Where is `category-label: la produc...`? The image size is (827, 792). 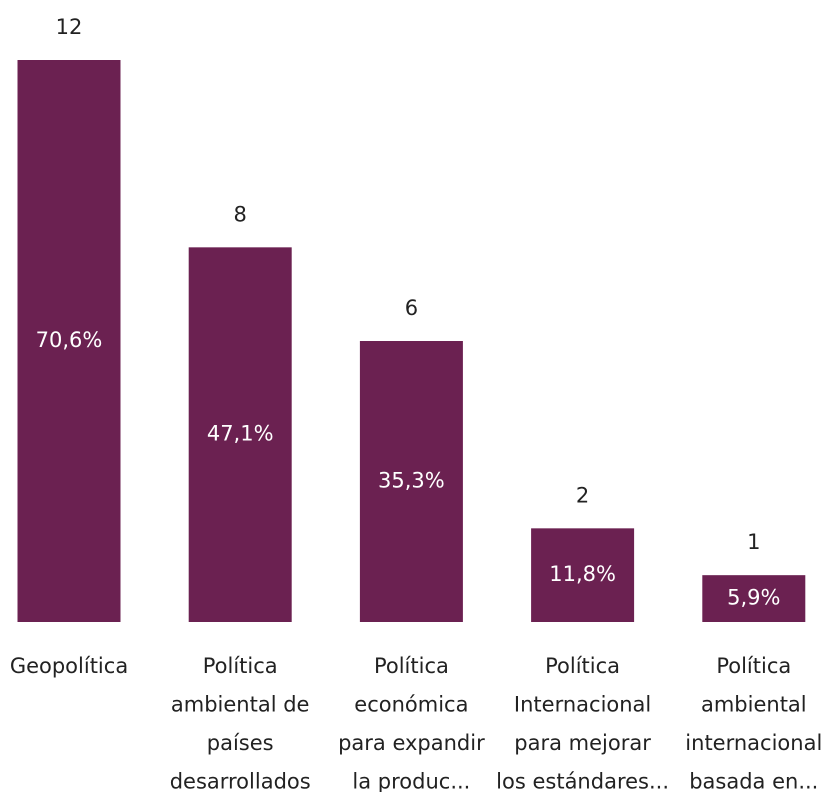
category-label: la produc... is located at coordinates (411, 781).